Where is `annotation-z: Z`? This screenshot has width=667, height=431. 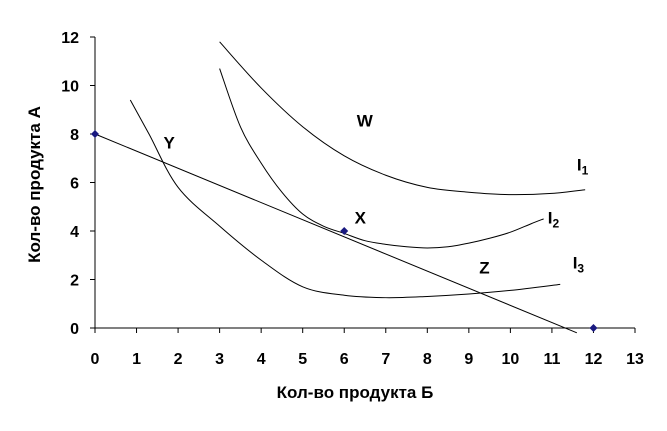 annotation-z: Z is located at coordinates (484, 267).